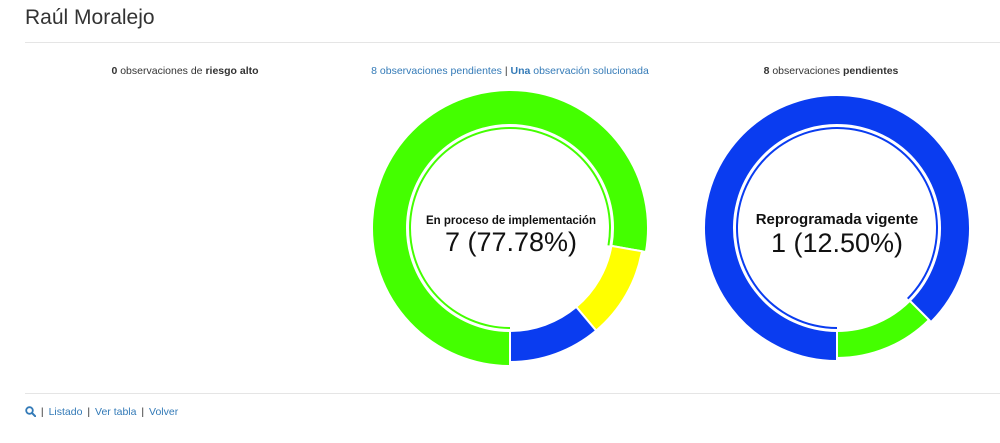 This screenshot has width=1000, height=443. I want to click on divider-top, so click(512, 42).